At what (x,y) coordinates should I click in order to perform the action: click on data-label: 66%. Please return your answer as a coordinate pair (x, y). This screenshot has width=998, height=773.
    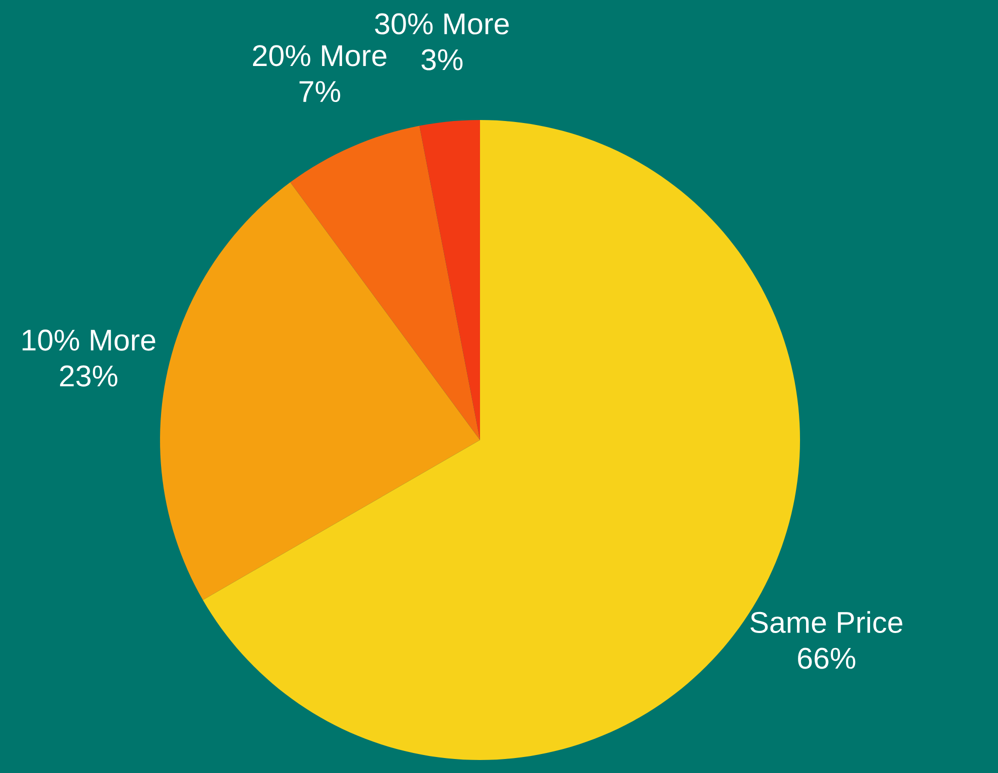
    Looking at the image, I should click on (827, 658).